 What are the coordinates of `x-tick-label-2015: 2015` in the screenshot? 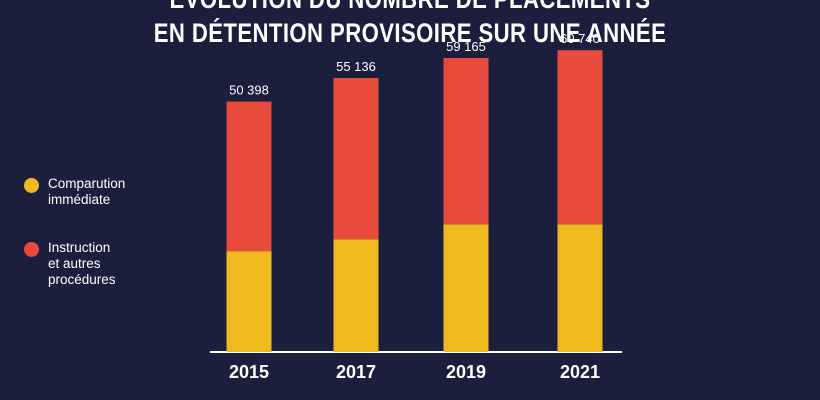 It's located at (249, 372).